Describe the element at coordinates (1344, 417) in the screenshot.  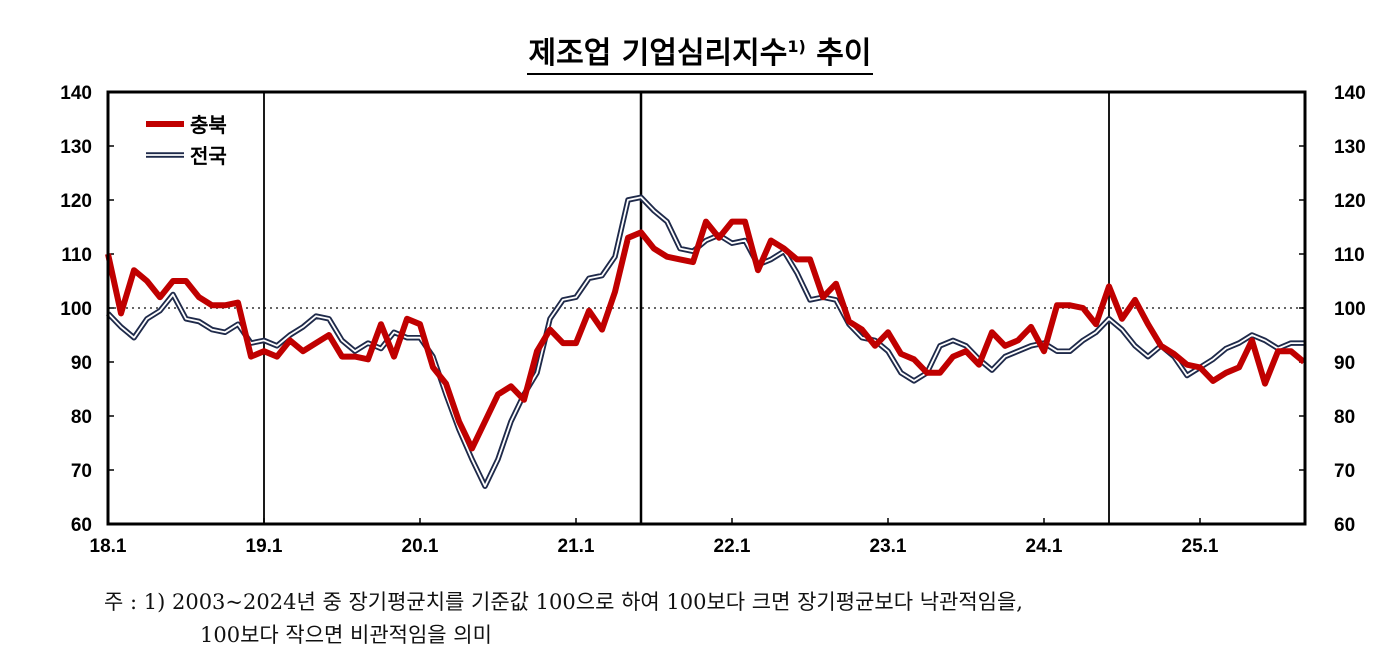
I see `y-tick-label-right: 80` at that location.